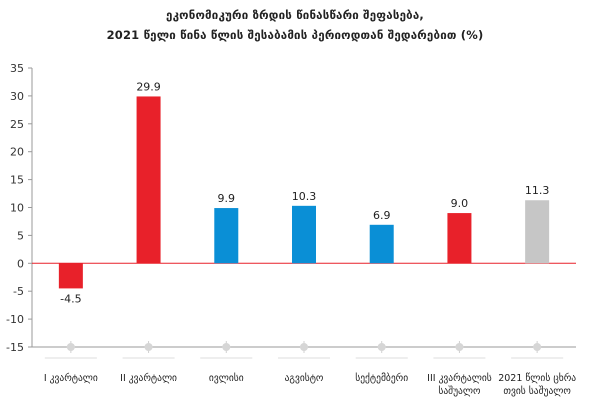 The height and width of the screenshot is (410, 590). I want to click on y-tick-label: -5, so click(18, 291).